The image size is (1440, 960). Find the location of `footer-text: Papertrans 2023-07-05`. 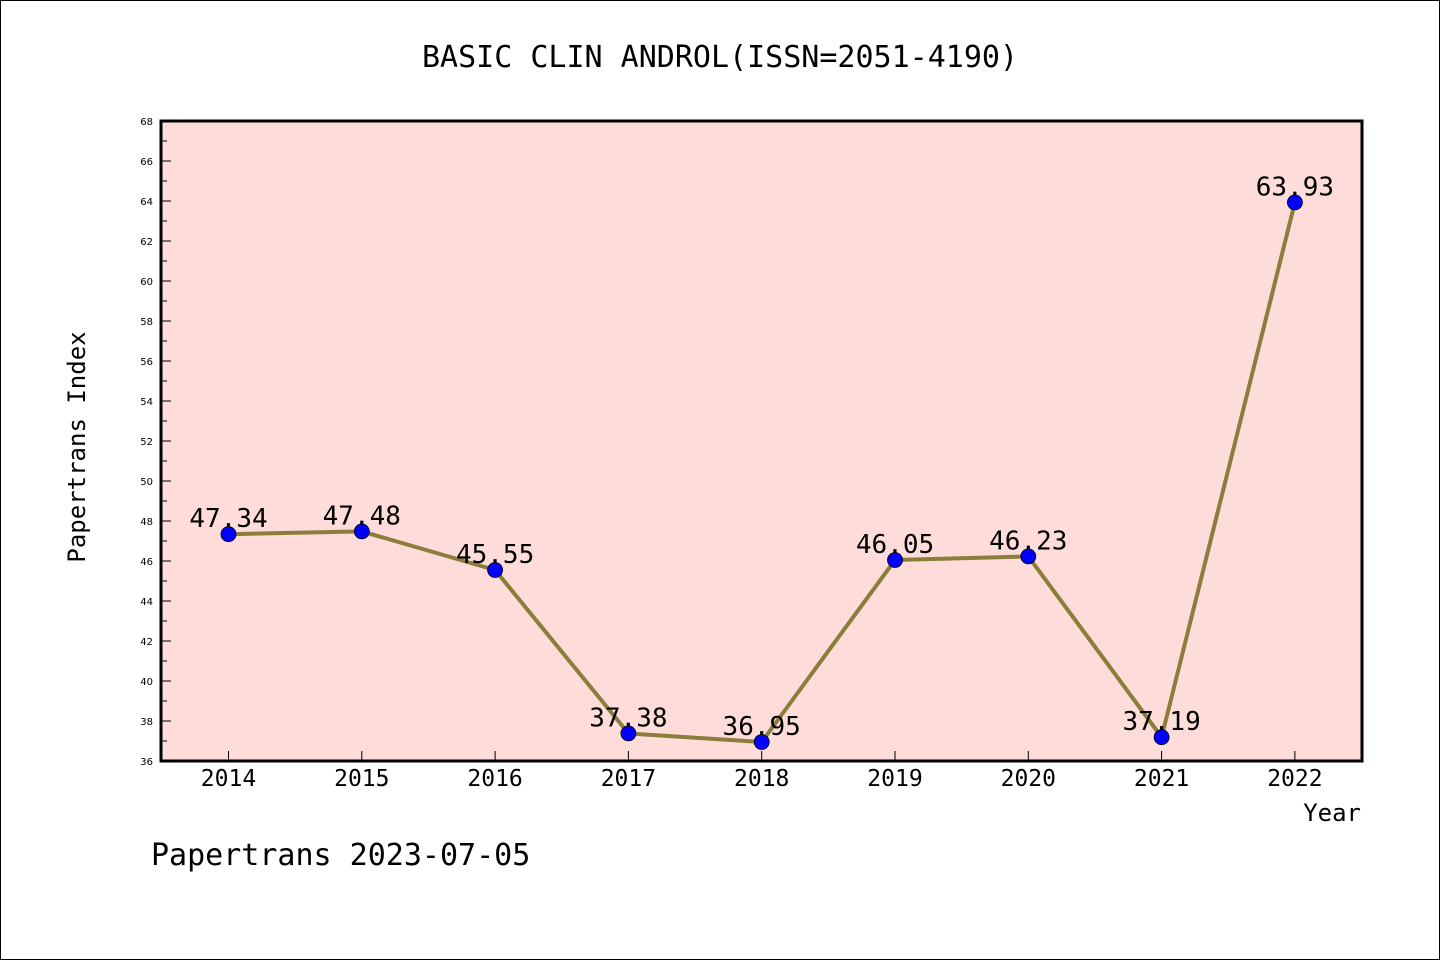

footer-text: Papertrans 2023-07-05 is located at coordinates (340, 855).